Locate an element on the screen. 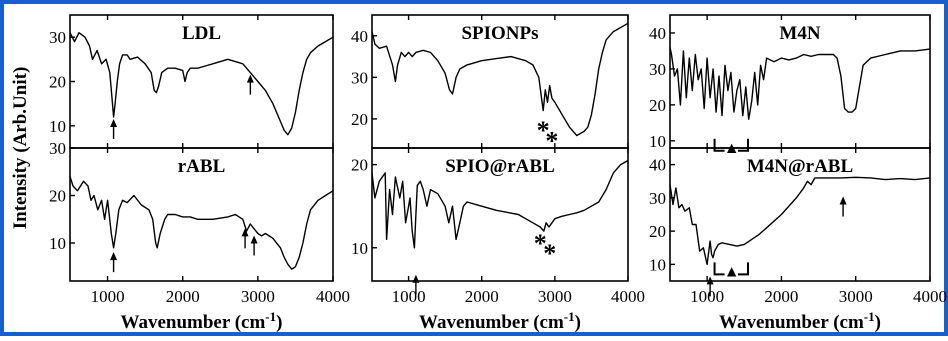 This screenshot has height=341, width=948. panel-spio-rabl: 10 20 SPIO@rABL ** is located at coordinates (490, 221).